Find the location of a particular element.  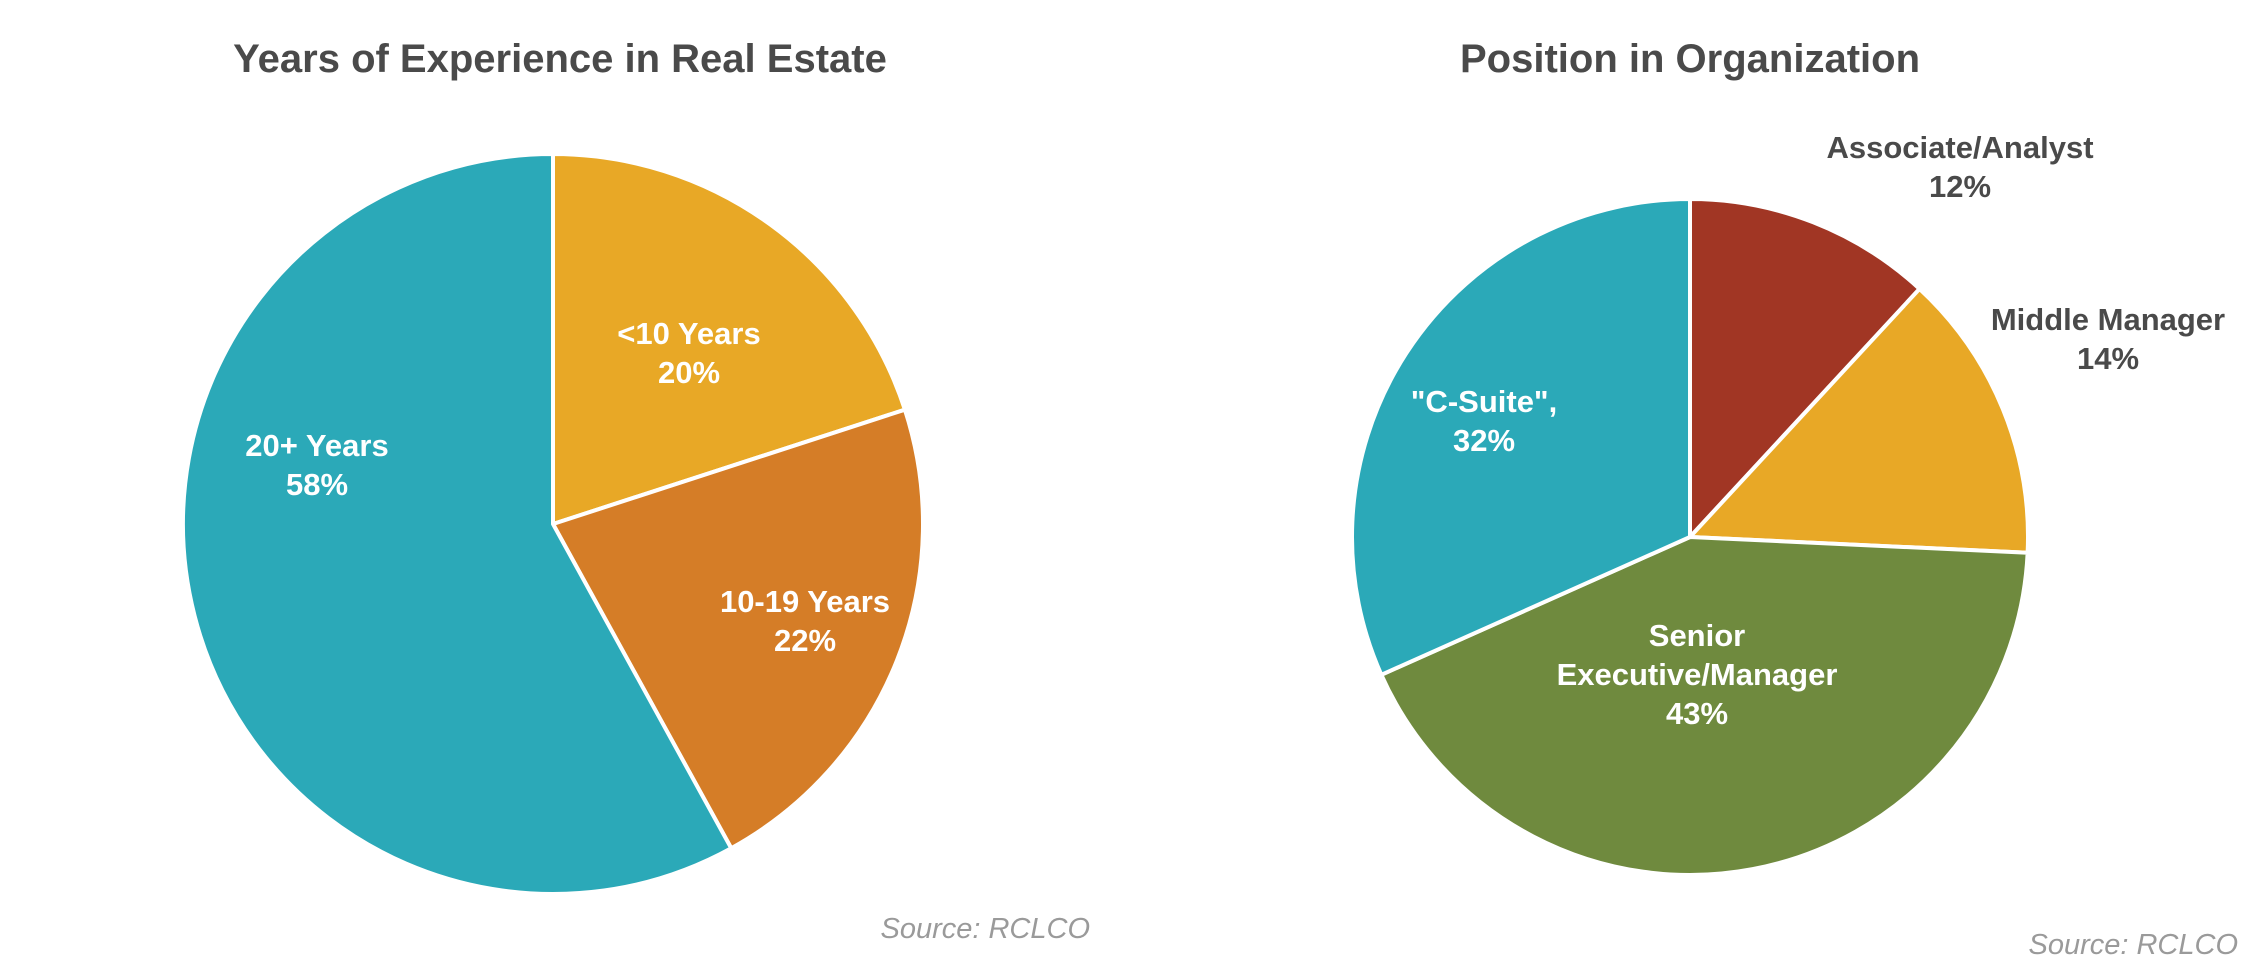

experience-pie-labels: <10 Years 20% 10-19 Years 22% 20+ Years 58% is located at coordinates (567, 487).